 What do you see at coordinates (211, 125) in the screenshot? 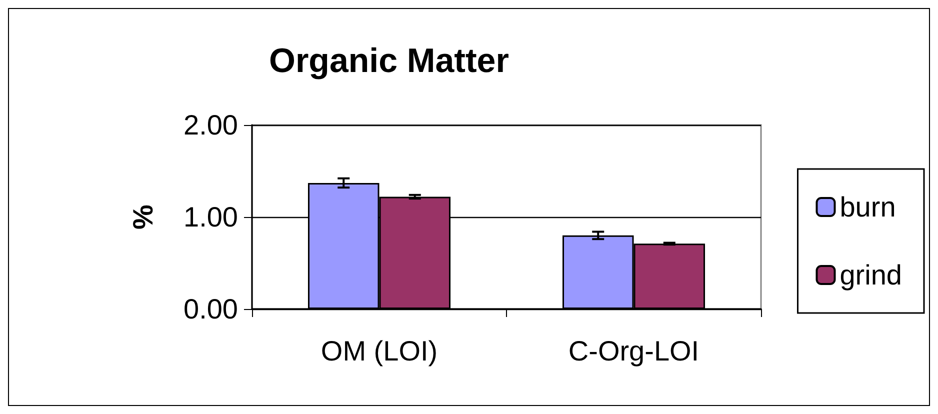
I see `y-tick-label: 2.00` at bounding box center [211, 125].